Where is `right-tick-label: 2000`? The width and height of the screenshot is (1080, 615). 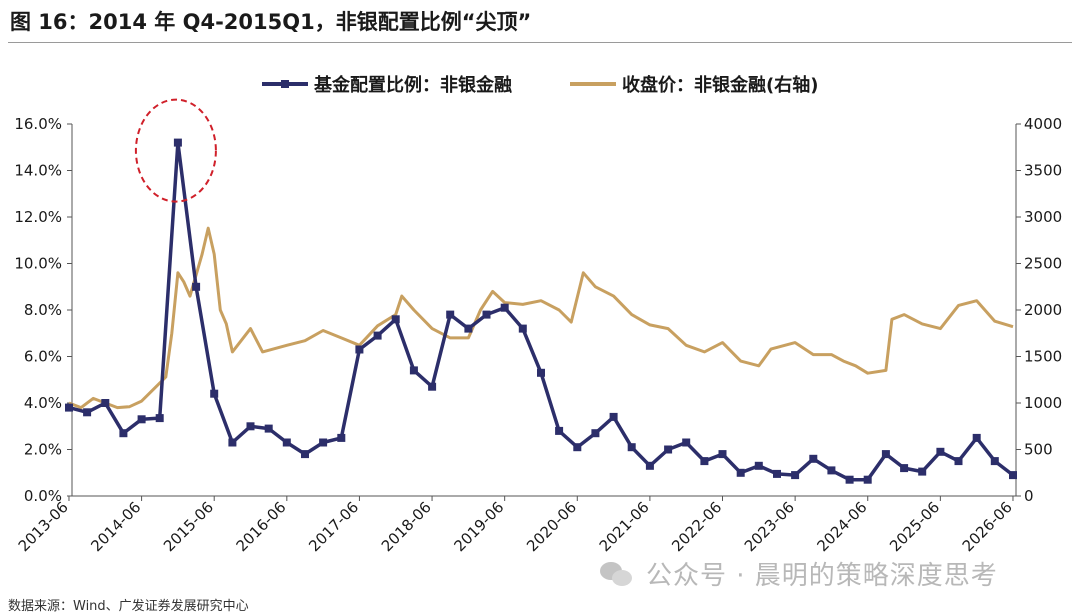
right-tick-label: 2000 is located at coordinates (1043, 310).